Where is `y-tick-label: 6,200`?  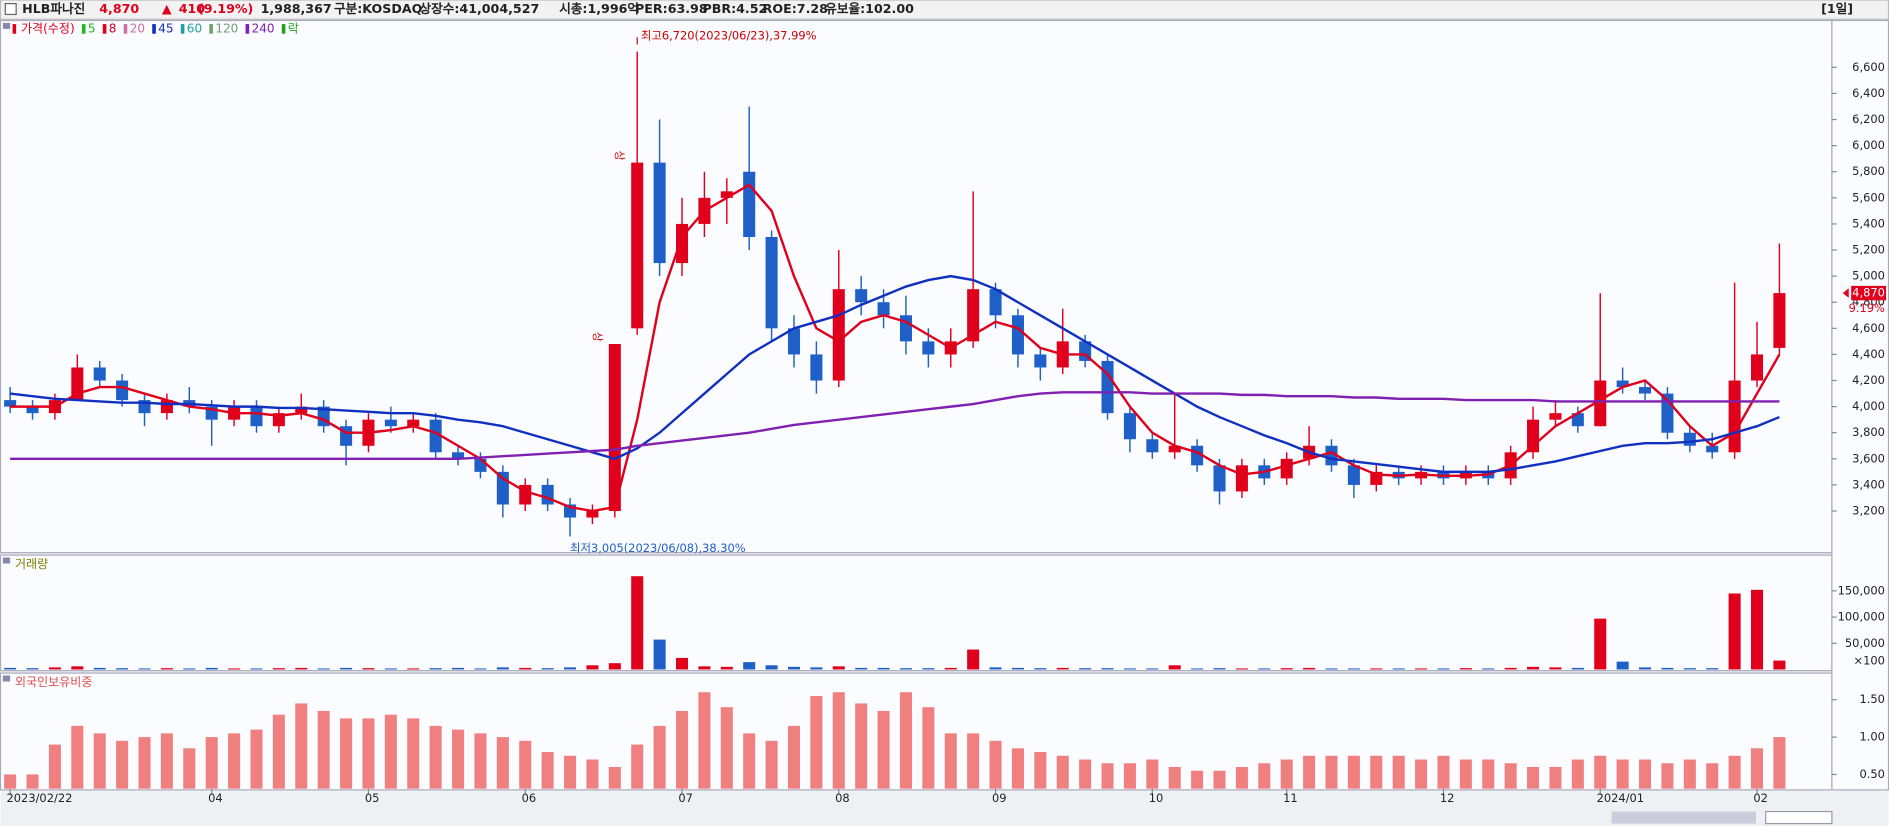 y-tick-label: 6,200 is located at coordinates (1868, 119).